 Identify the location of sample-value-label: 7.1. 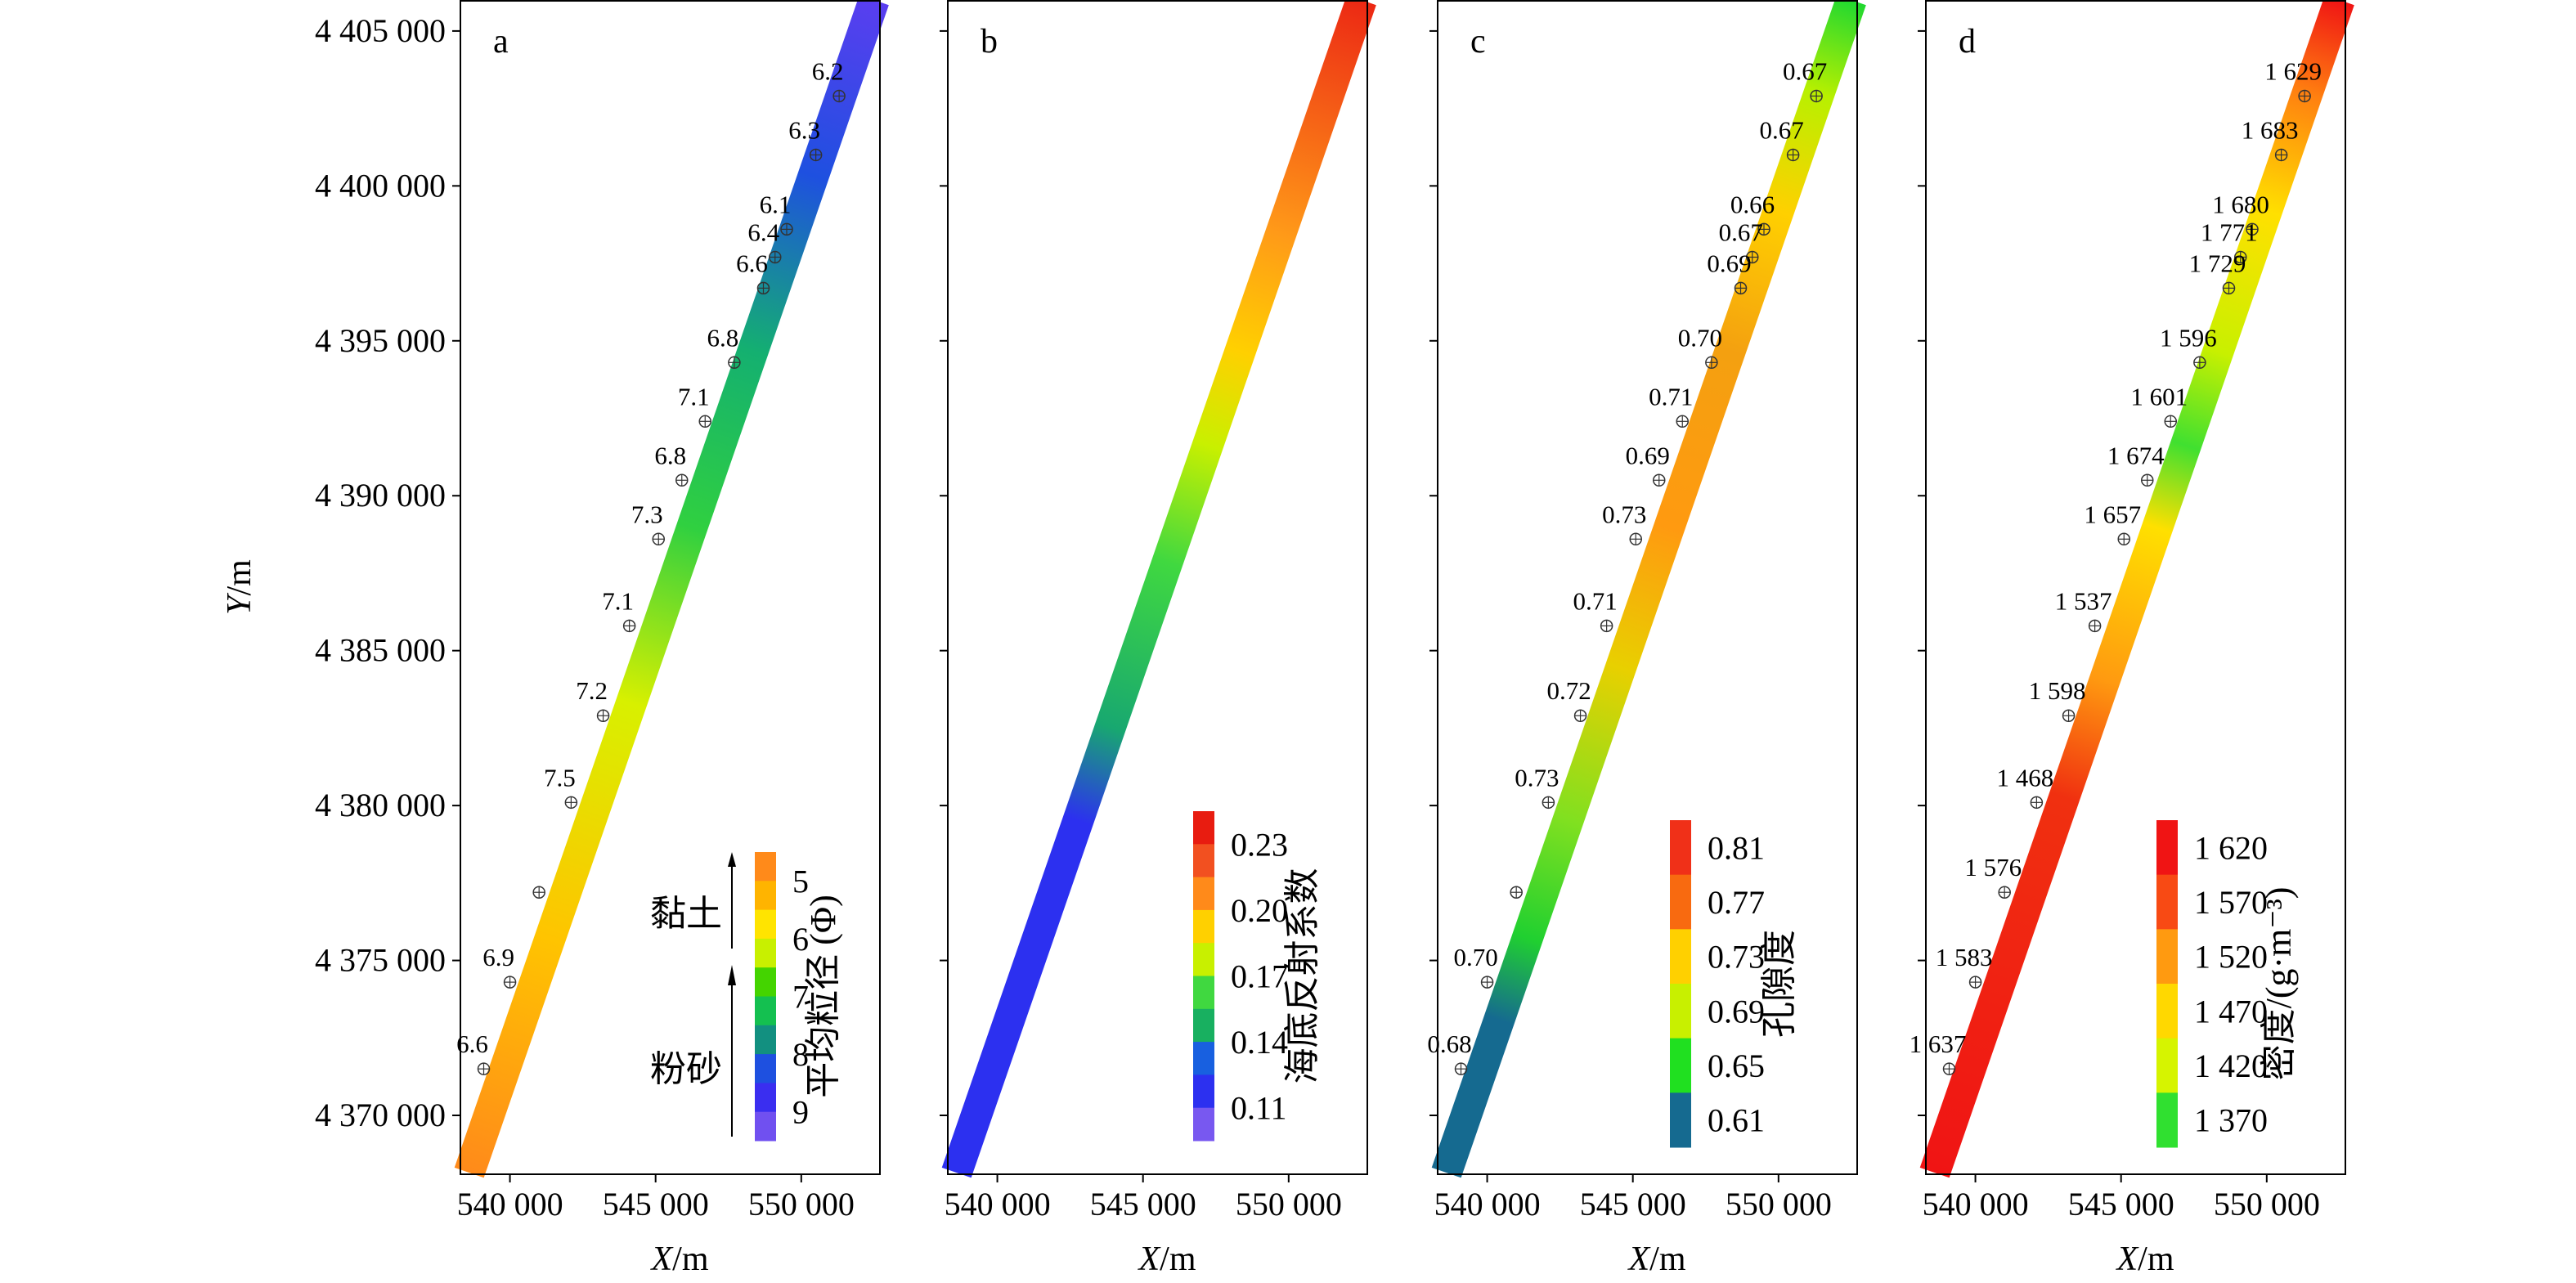
(694, 396).